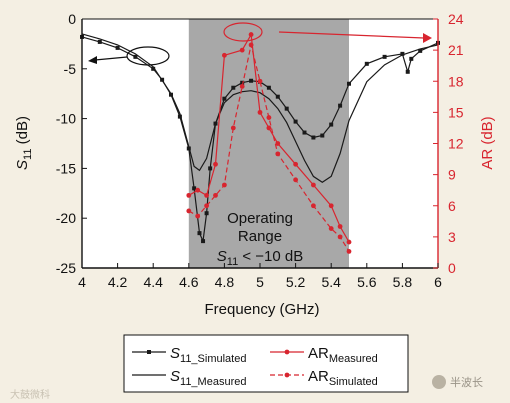 This screenshot has width=510, height=403. What do you see at coordinates (452, 237) in the screenshot?
I see `y-right-tick-label: 3` at bounding box center [452, 237].